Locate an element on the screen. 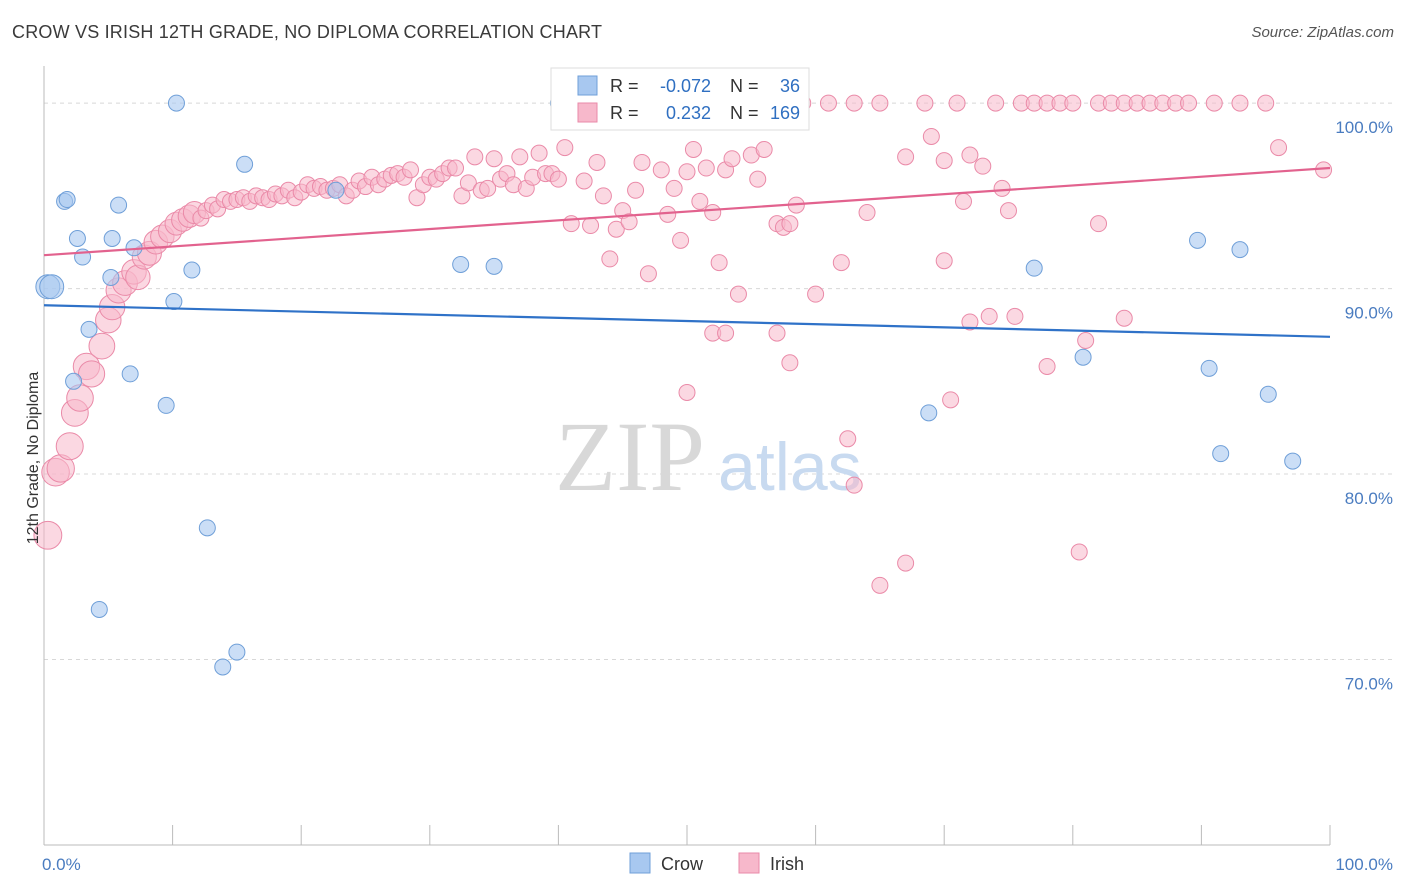 This screenshot has width=1406, height=892. watermark-atlas: atlas is located at coordinates (790, 467).